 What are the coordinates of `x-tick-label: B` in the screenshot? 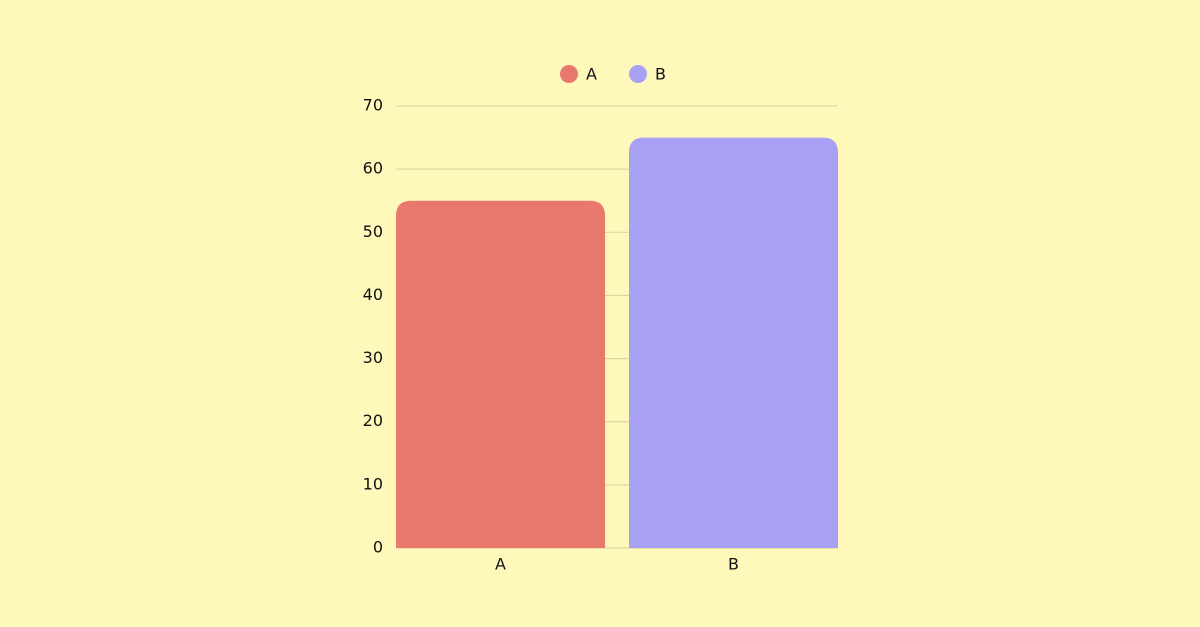 It's located at (733, 564).